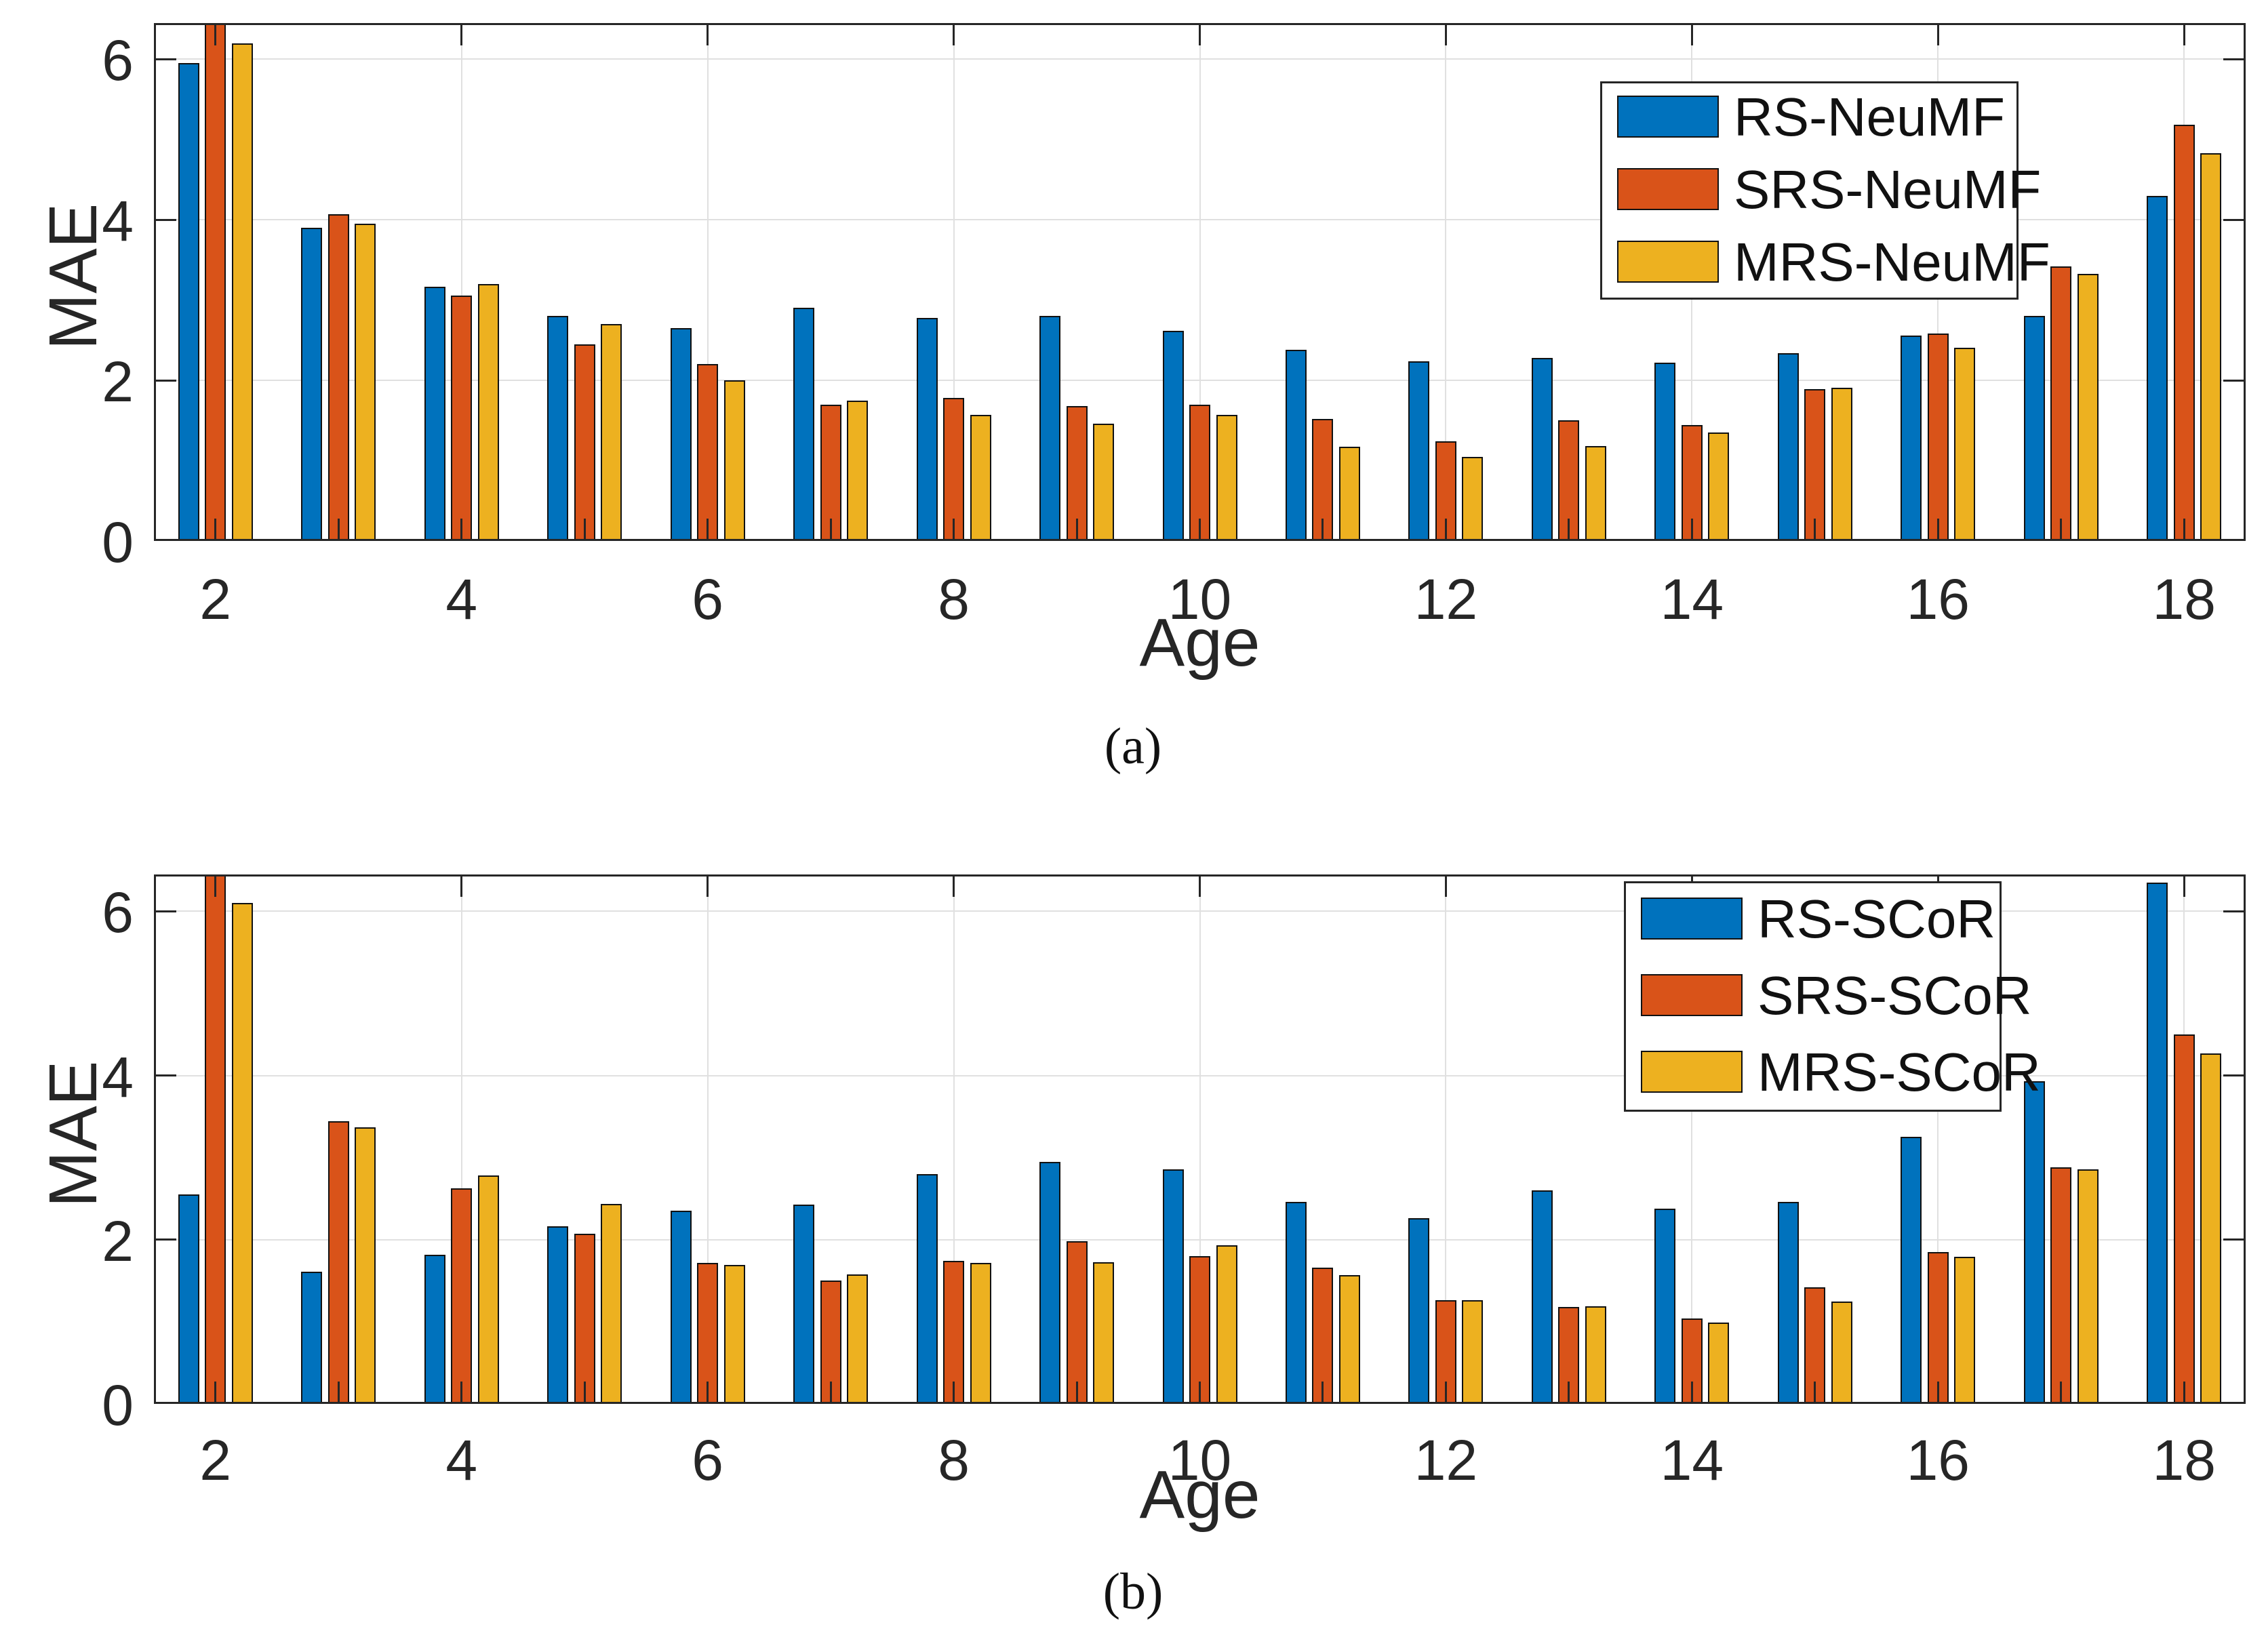 This screenshot has height=1652, width=2266. What do you see at coordinates (118, 542) in the screenshot?
I see `y-tick-label: 0` at bounding box center [118, 542].